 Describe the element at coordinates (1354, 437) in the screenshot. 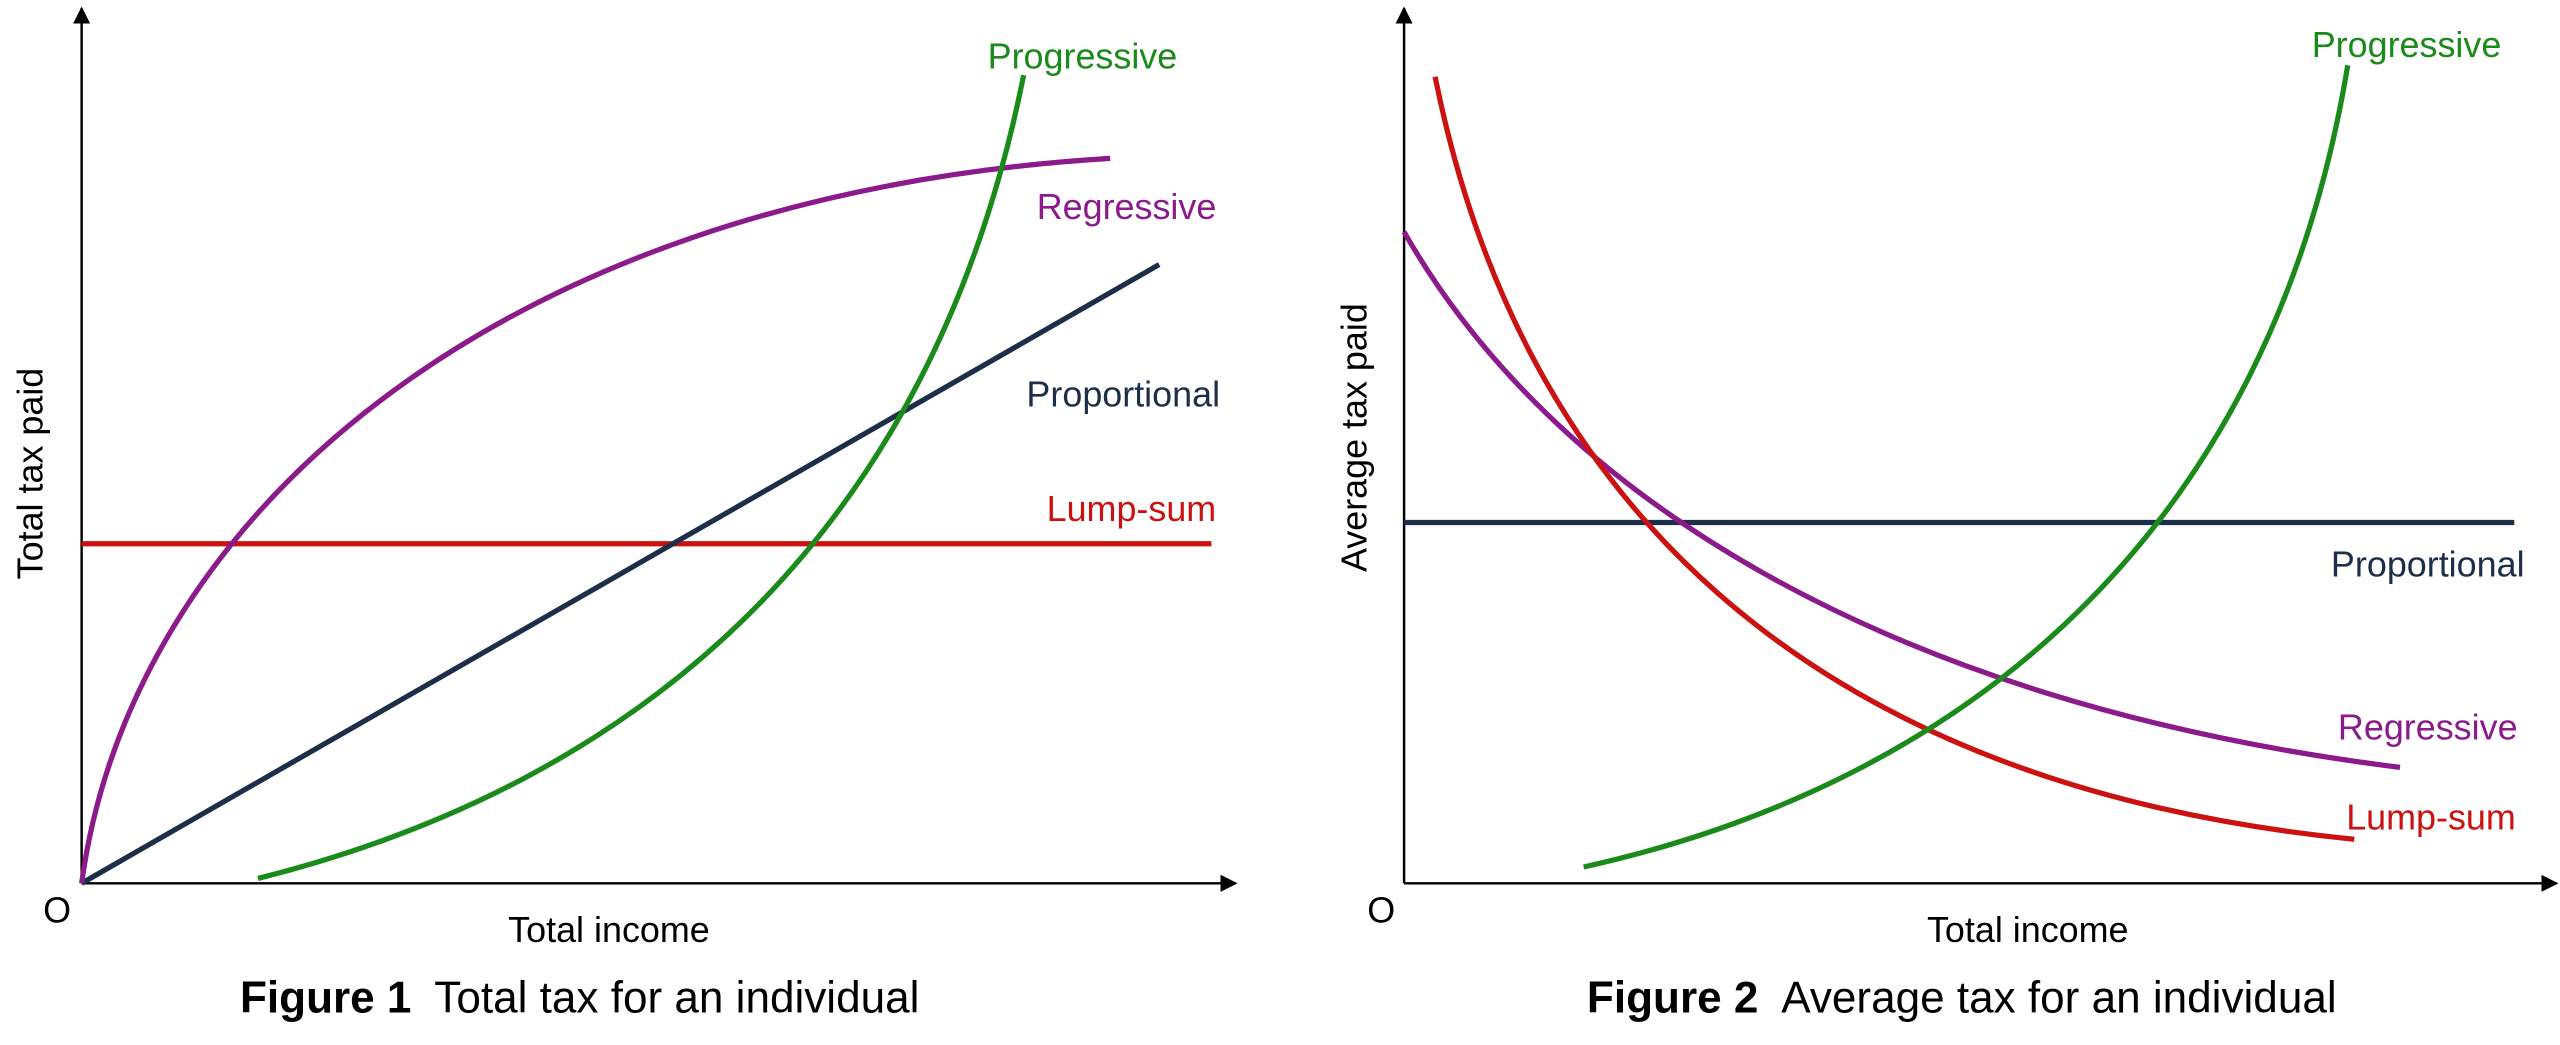

I see `y-axis-label: Average tax paid` at that location.